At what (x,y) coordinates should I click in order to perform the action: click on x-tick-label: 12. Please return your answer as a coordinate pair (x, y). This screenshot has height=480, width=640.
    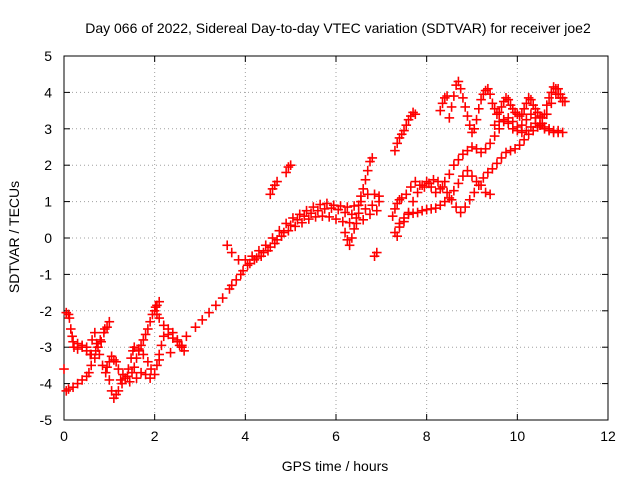
    Looking at the image, I should click on (608, 436).